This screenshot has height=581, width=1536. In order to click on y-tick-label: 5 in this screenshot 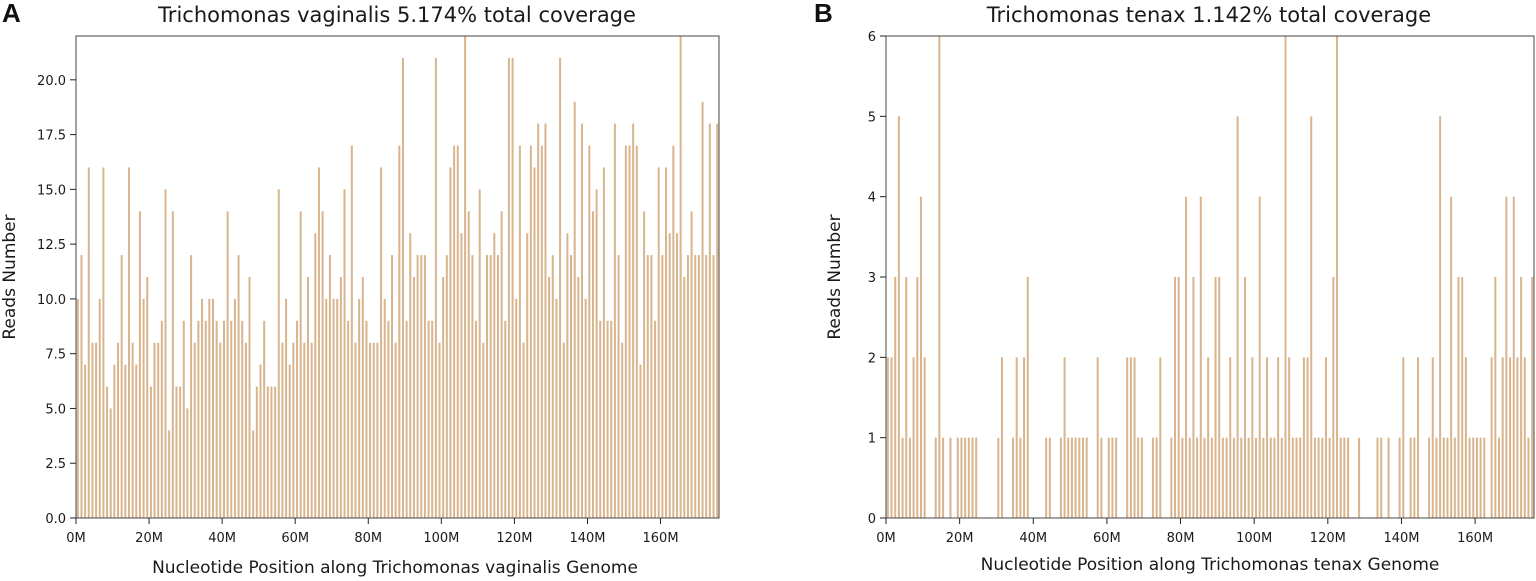, I will do `click(872, 117)`.